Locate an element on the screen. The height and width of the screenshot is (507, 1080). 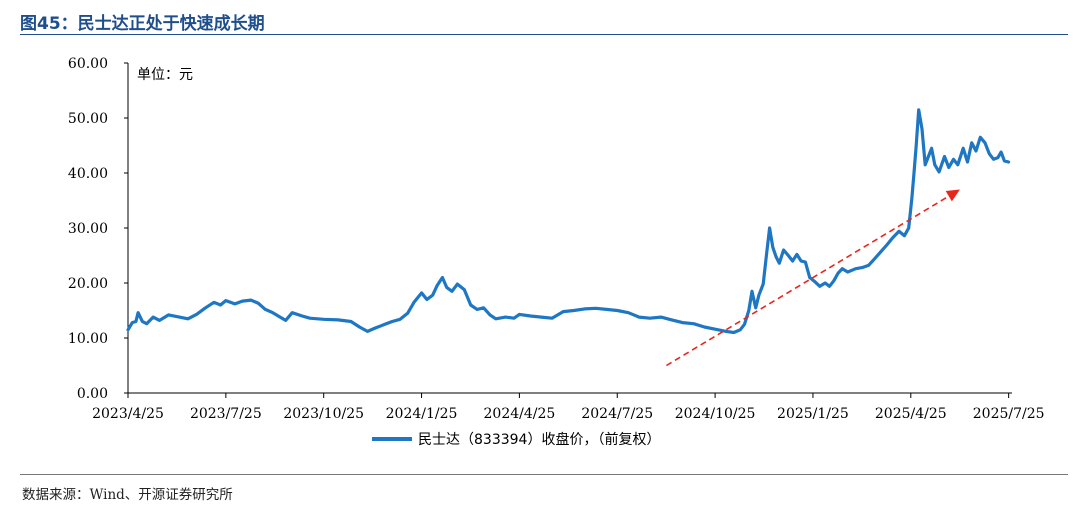
y-tick-label: 50.00 is located at coordinates (88, 119).